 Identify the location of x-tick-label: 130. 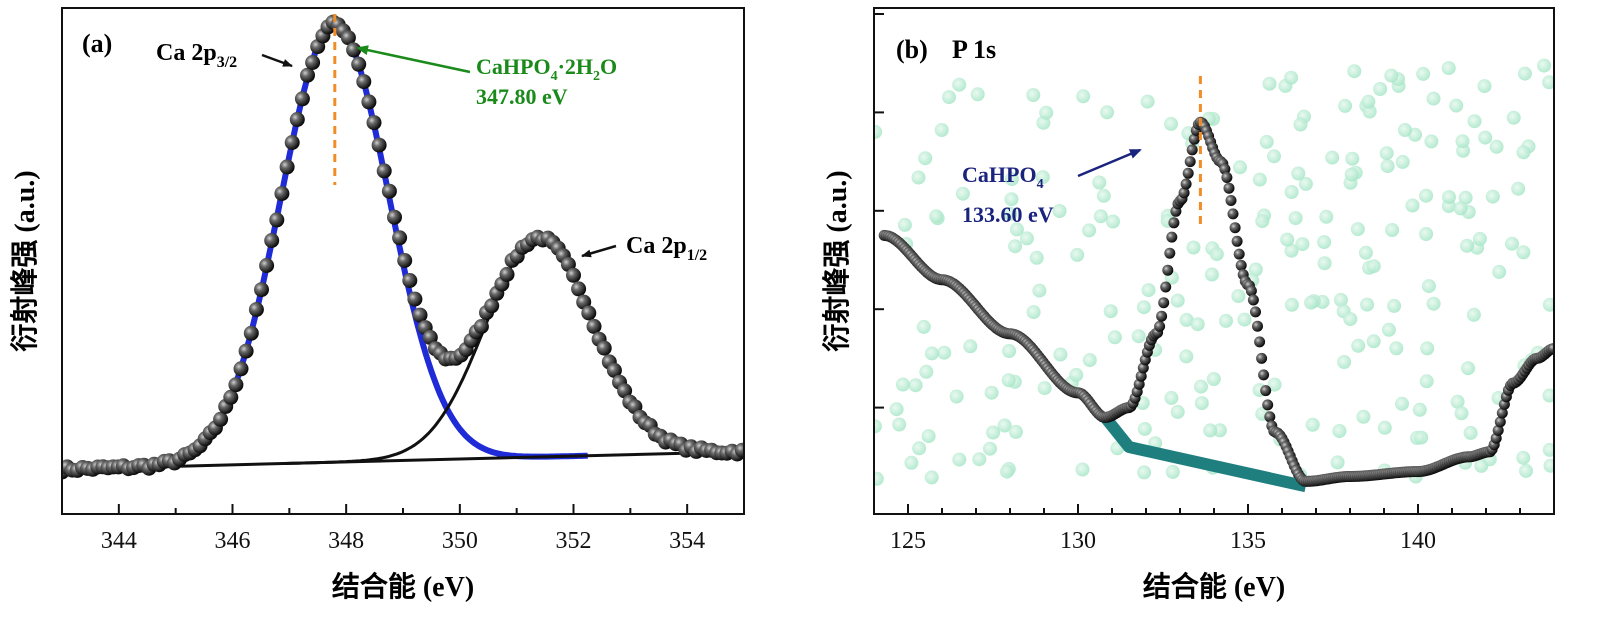
(1078, 541).